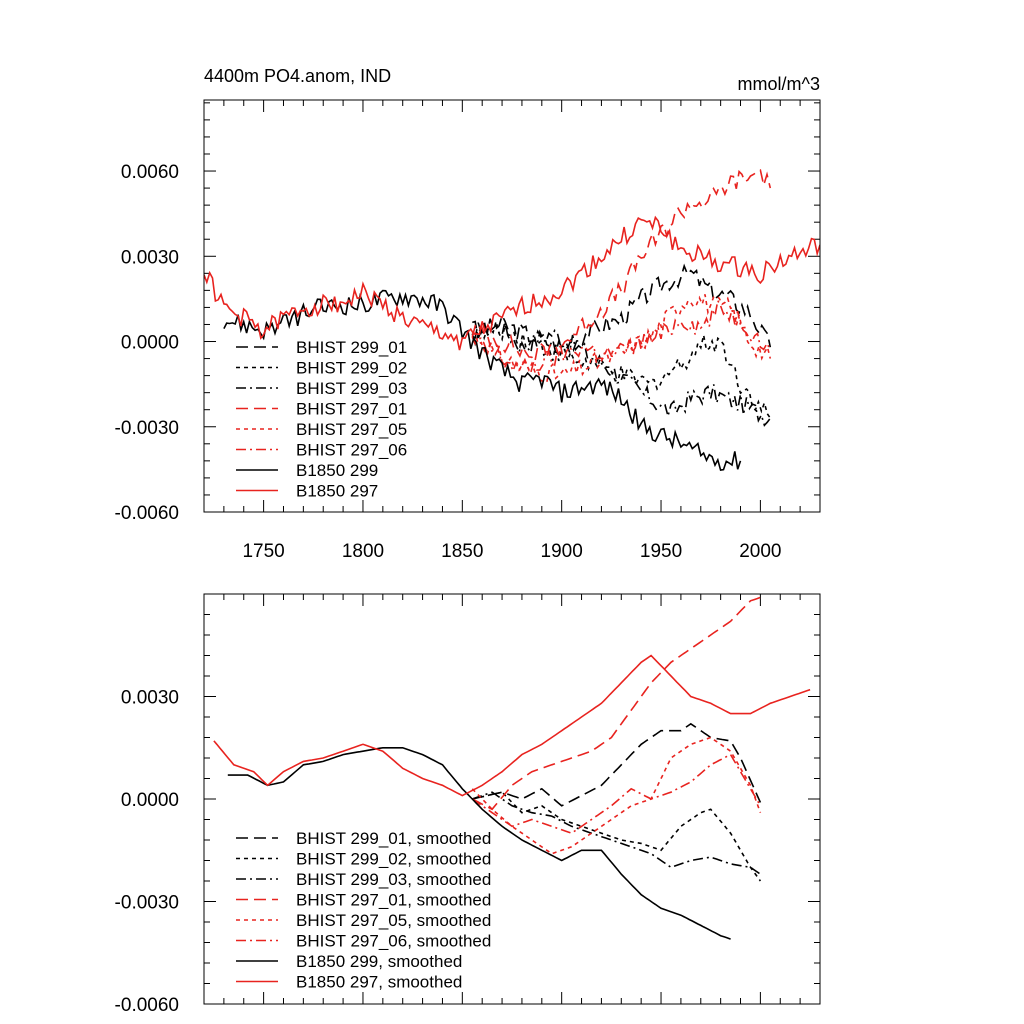 The height and width of the screenshot is (1024, 1024). I want to click on x-tick-label: 1750, so click(263, 551).